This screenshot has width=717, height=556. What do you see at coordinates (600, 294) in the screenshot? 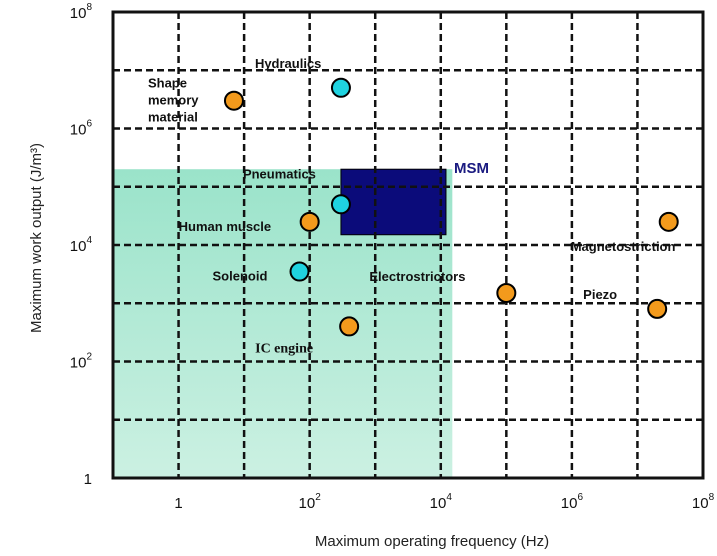
I see `point-label: Piezo` at bounding box center [600, 294].